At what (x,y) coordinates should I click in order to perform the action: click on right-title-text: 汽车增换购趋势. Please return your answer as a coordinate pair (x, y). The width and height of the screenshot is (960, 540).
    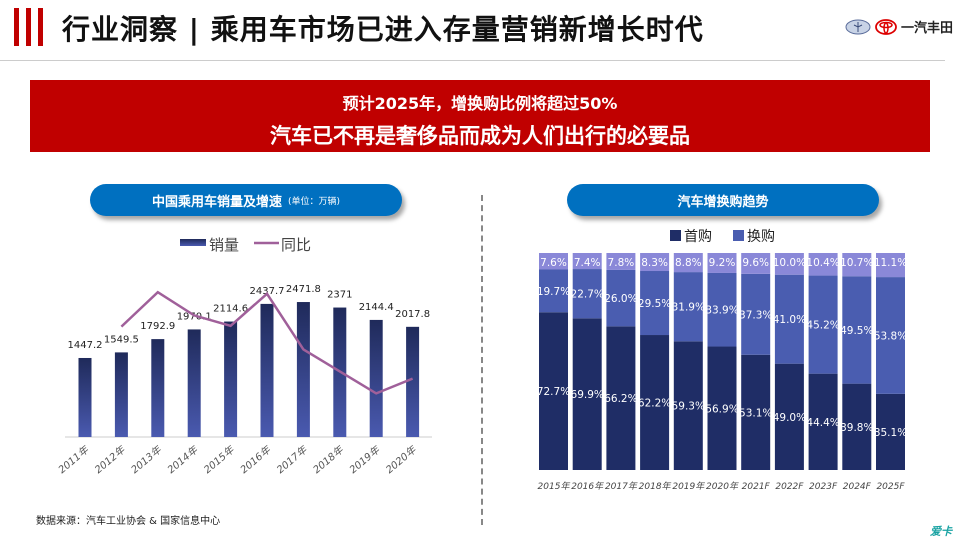
    Looking at the image, I should click on (723, 202).